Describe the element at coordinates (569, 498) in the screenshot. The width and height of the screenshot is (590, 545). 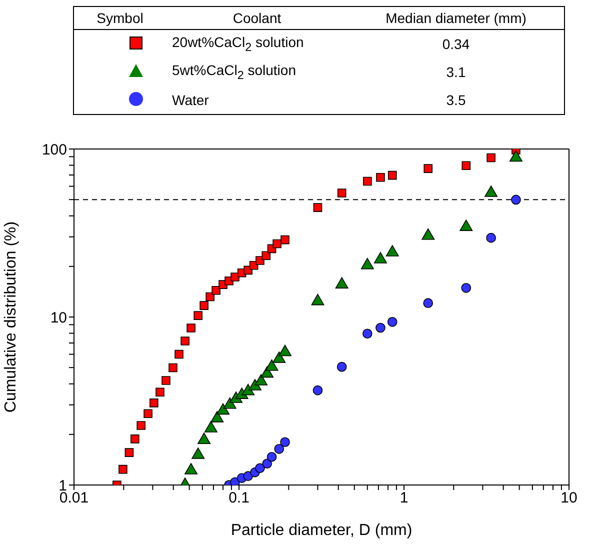
I see `x-tick-label: 10` at that location.